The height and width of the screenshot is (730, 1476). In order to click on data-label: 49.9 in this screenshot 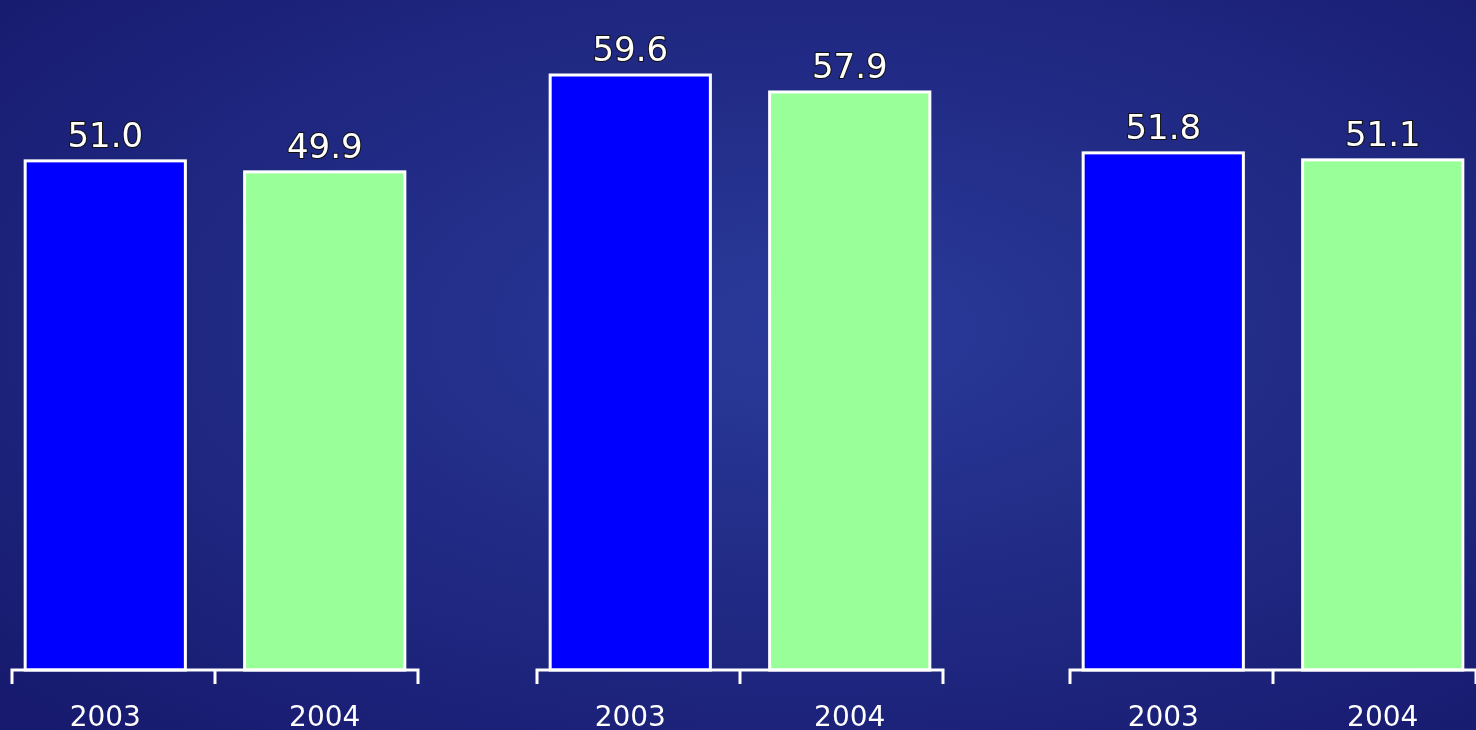, I will do `click(324, 145)`.